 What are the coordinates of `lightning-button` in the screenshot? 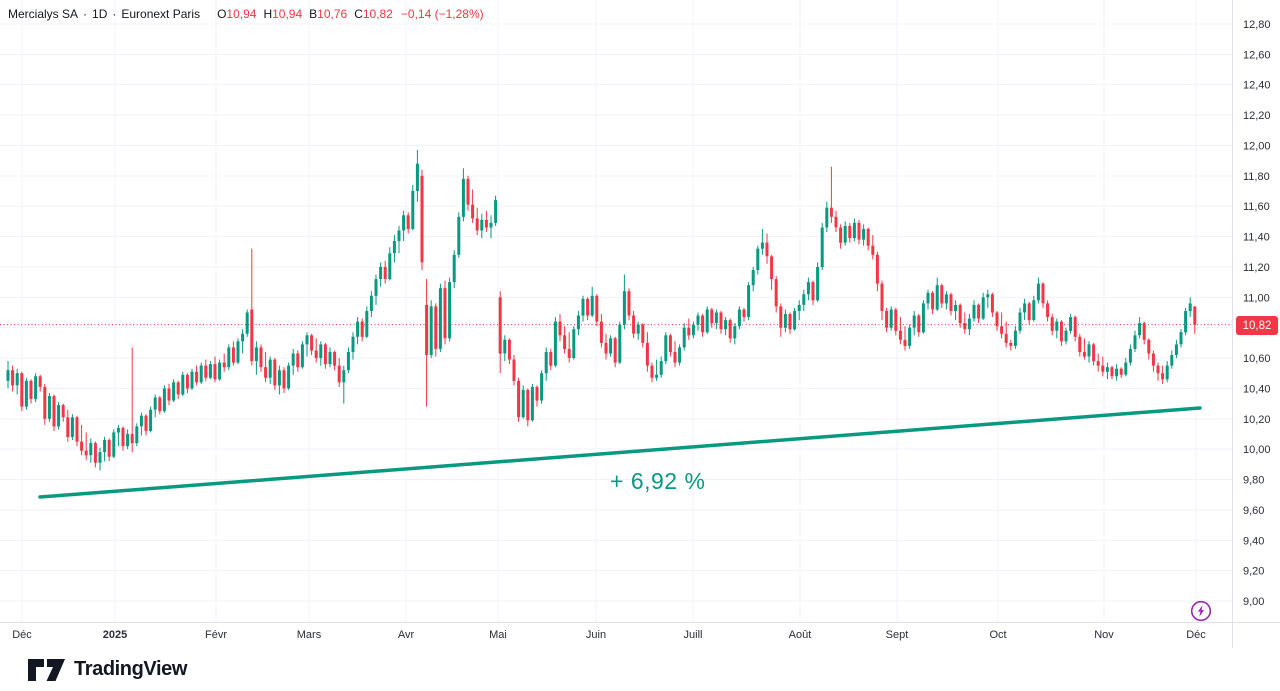 It's located at (1201, 611).